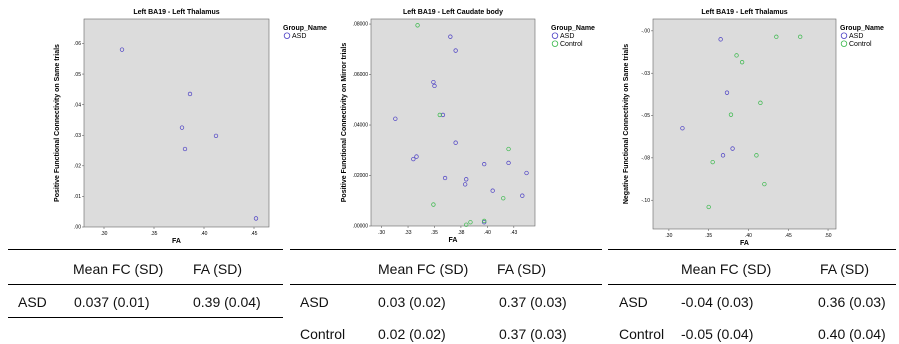 The width and height of the screenshot is (899, 344). I want to click on y-tick-label: .03, so click(77, 136).